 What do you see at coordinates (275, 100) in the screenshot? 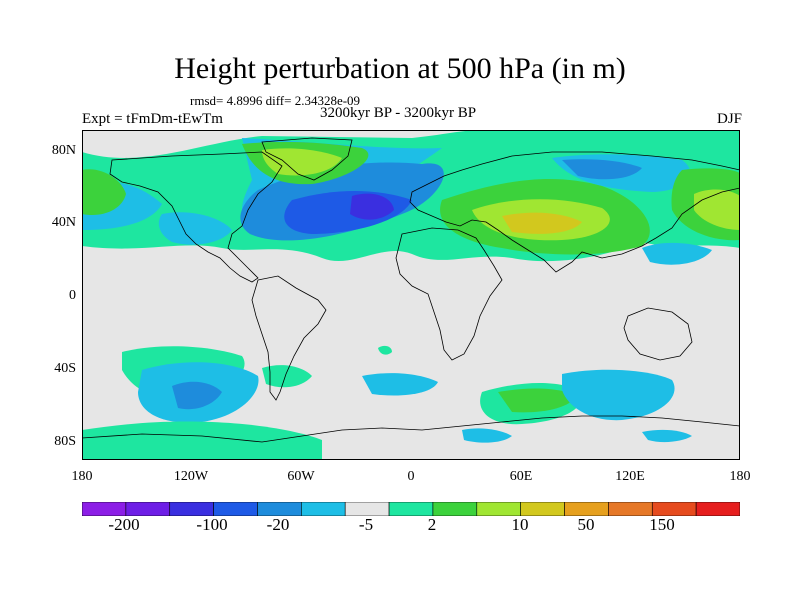
I see `stats-line: rmsd= 4.8996 diff= 2.34328e-09` at bounding box center [275, 100].